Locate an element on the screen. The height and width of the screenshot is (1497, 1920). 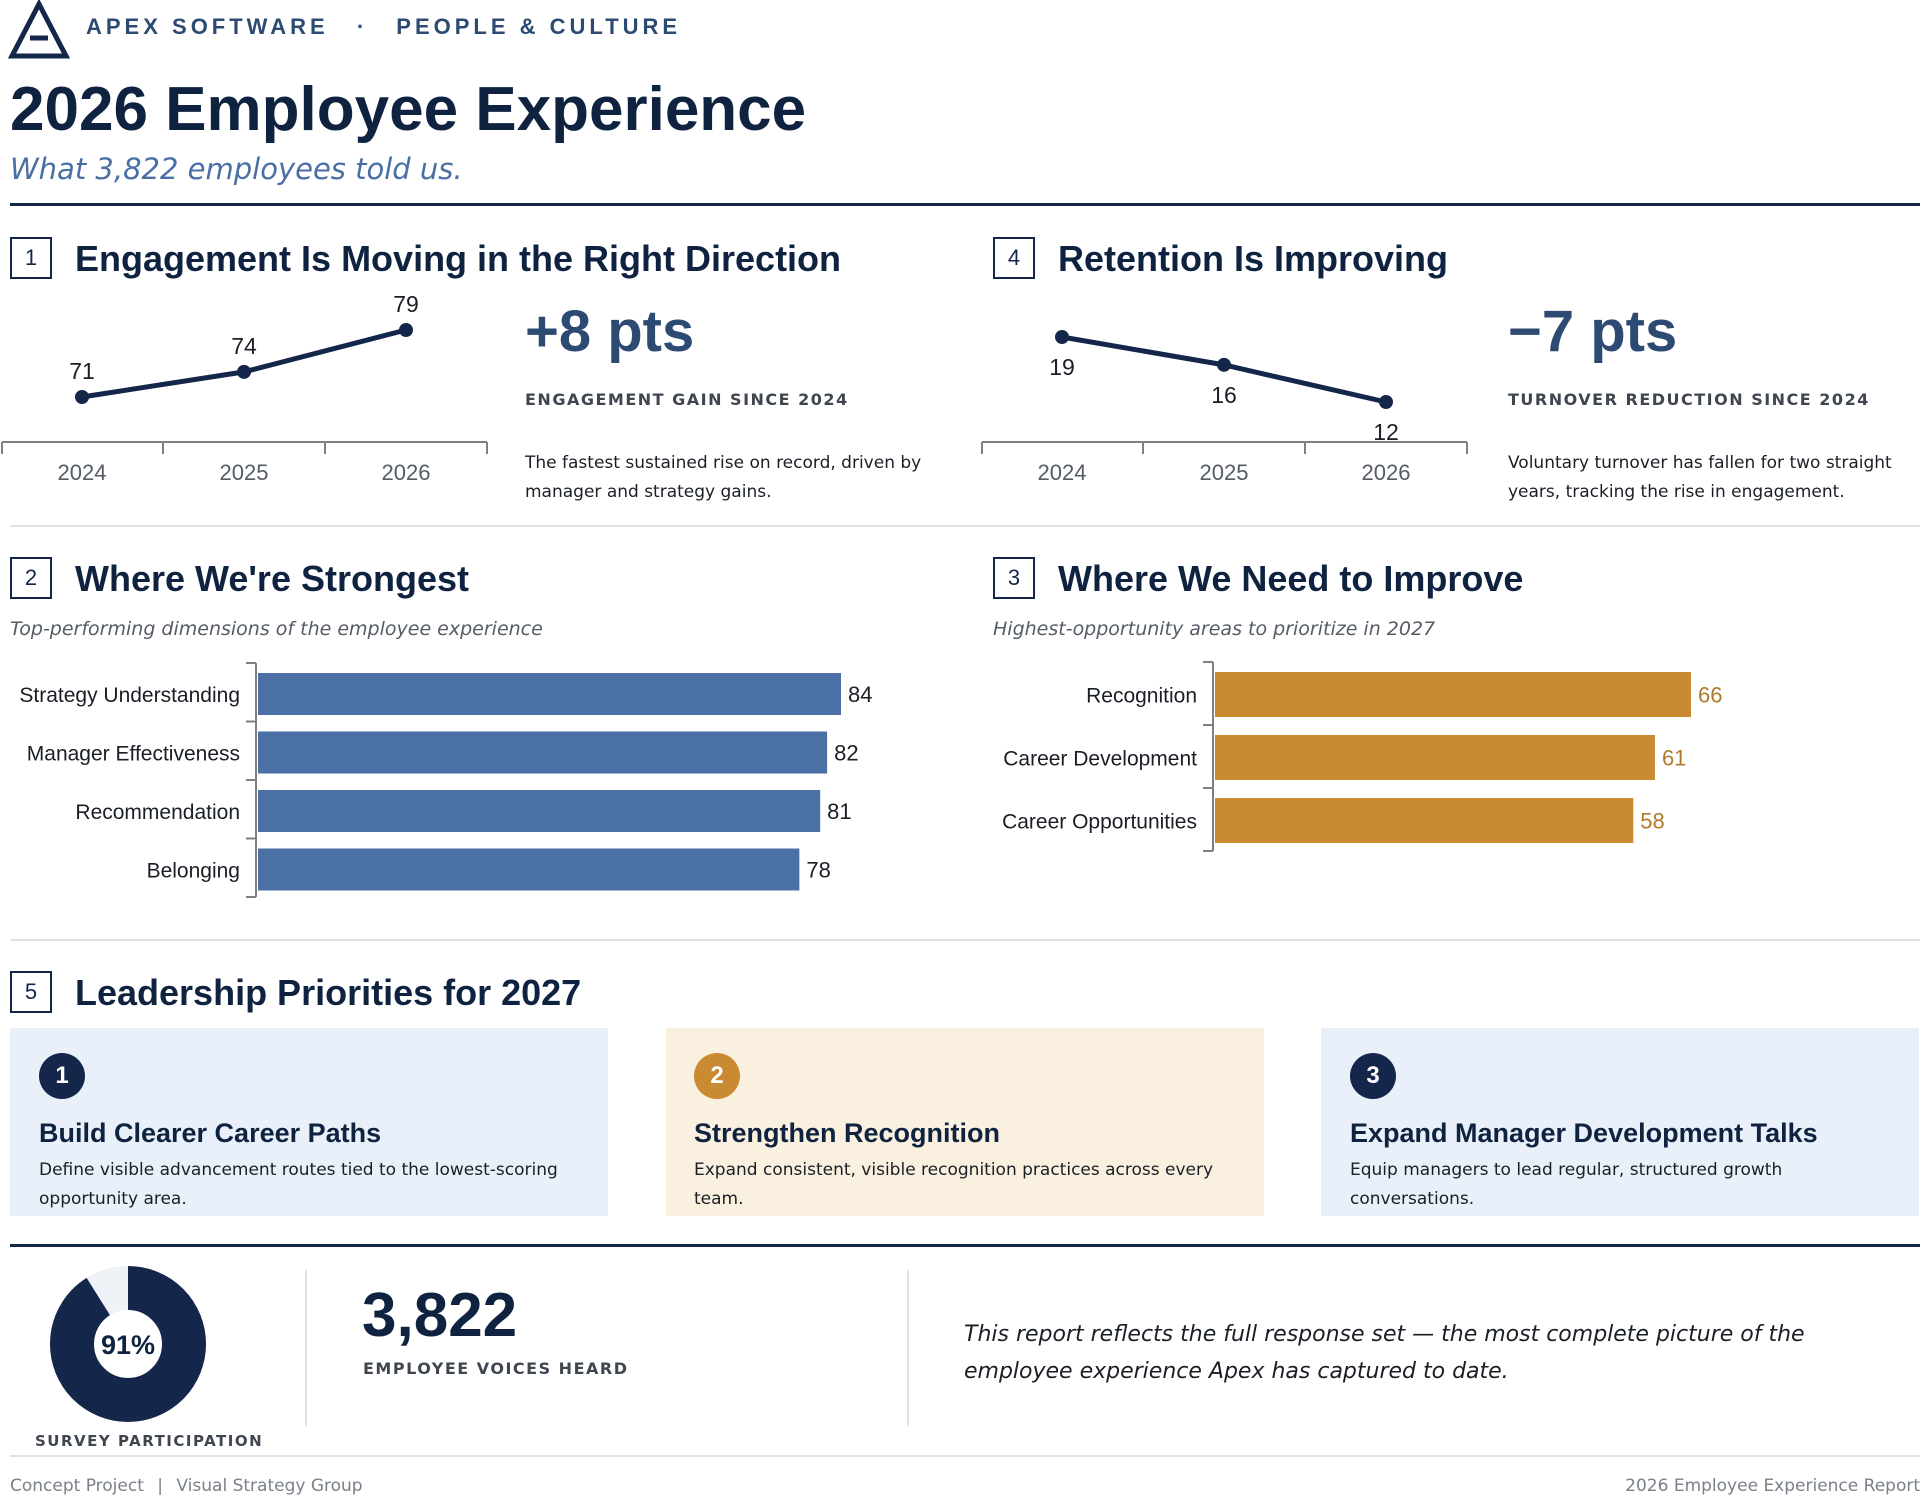
retention-kpi: −7 pts is located at coordinates (1593, 331).